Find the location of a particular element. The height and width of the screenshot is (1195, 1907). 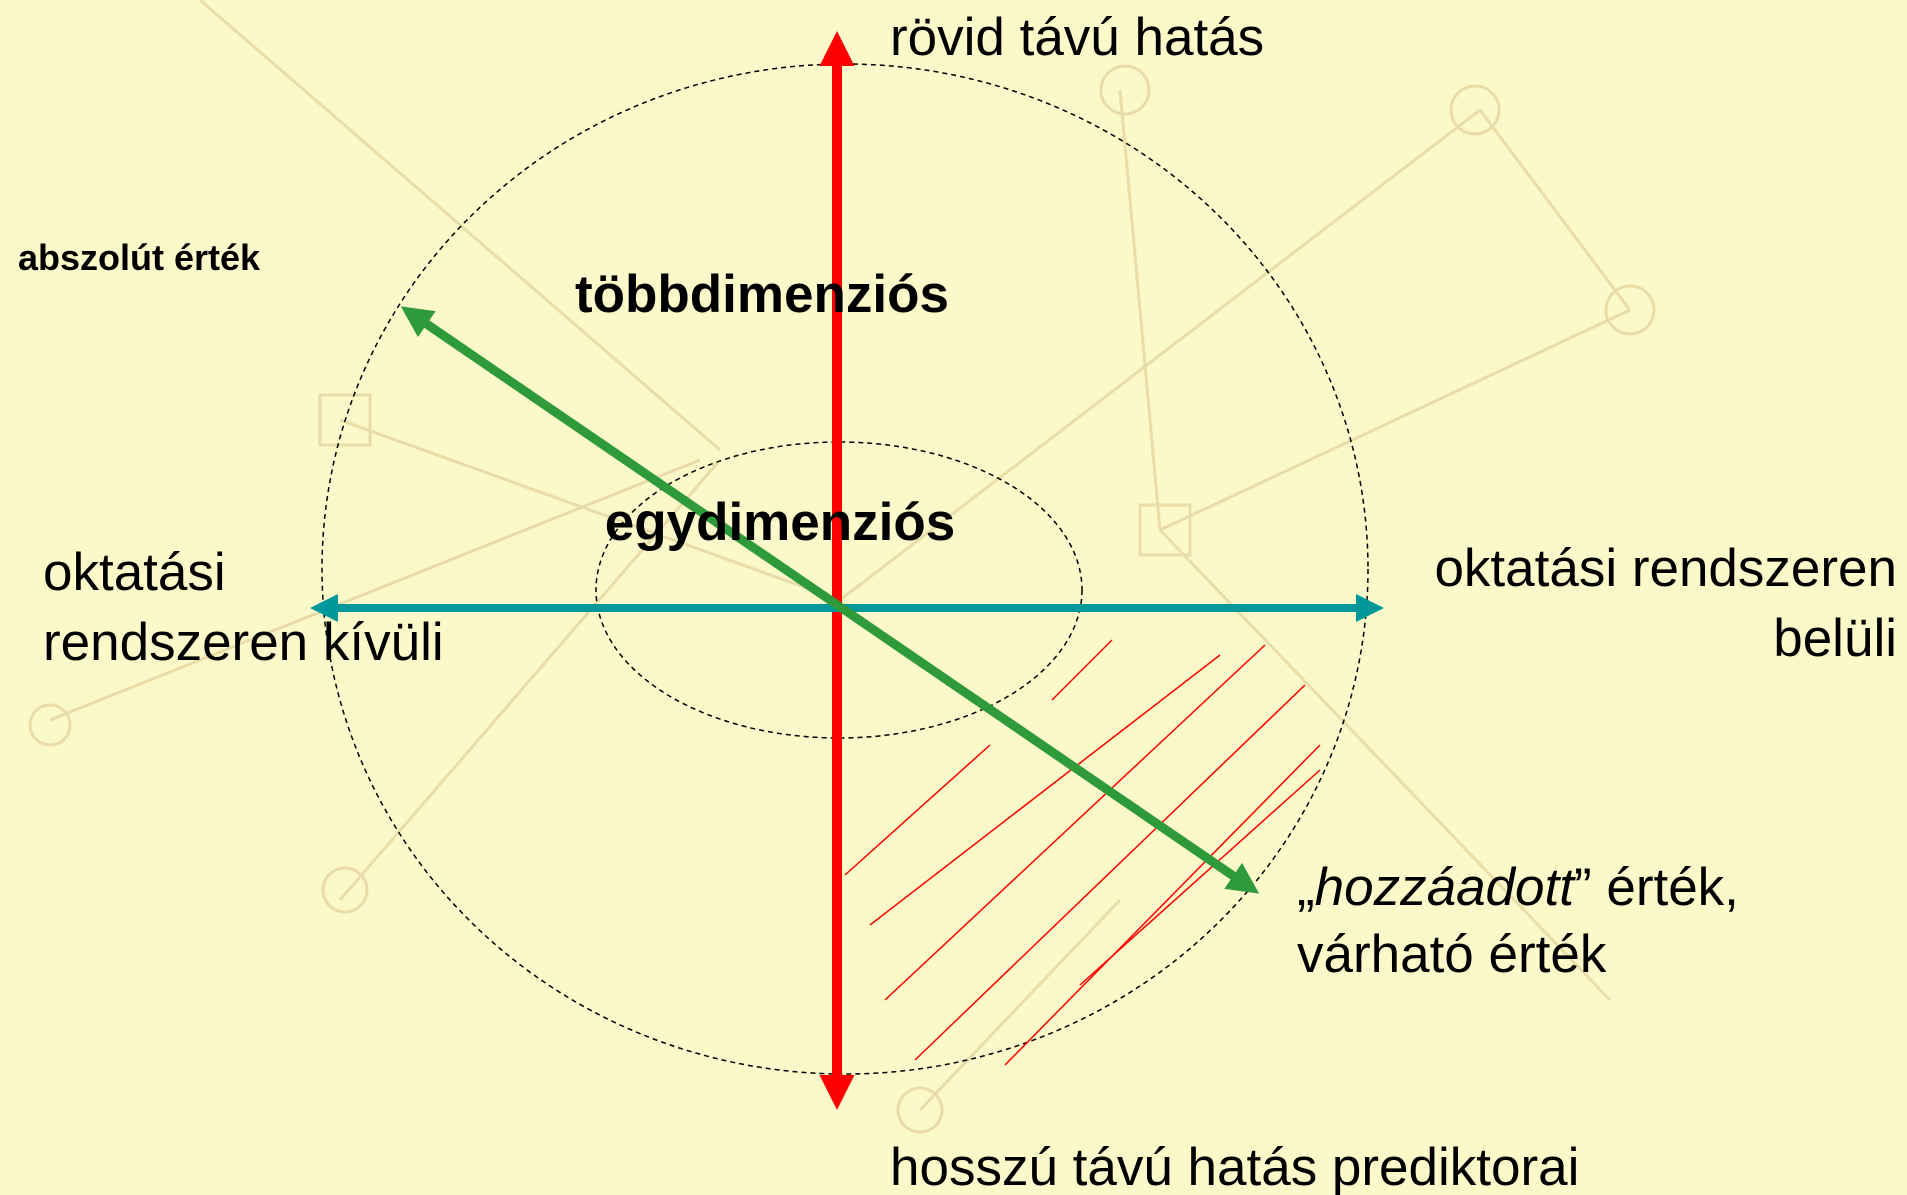

left-label: rendszeren kívüli is located at coordinates (243, 642).